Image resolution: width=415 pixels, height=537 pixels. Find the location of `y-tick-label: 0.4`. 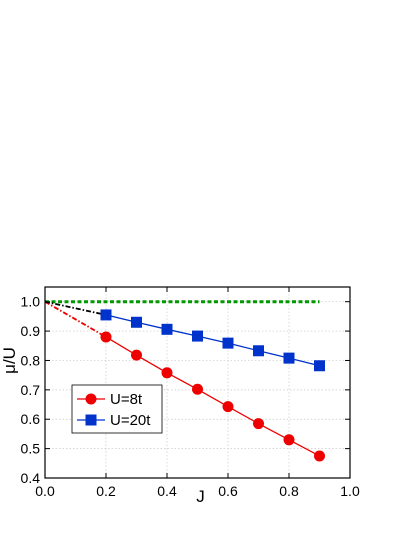

y-tick-label: 0.4 is located at coordinates (31, 478).